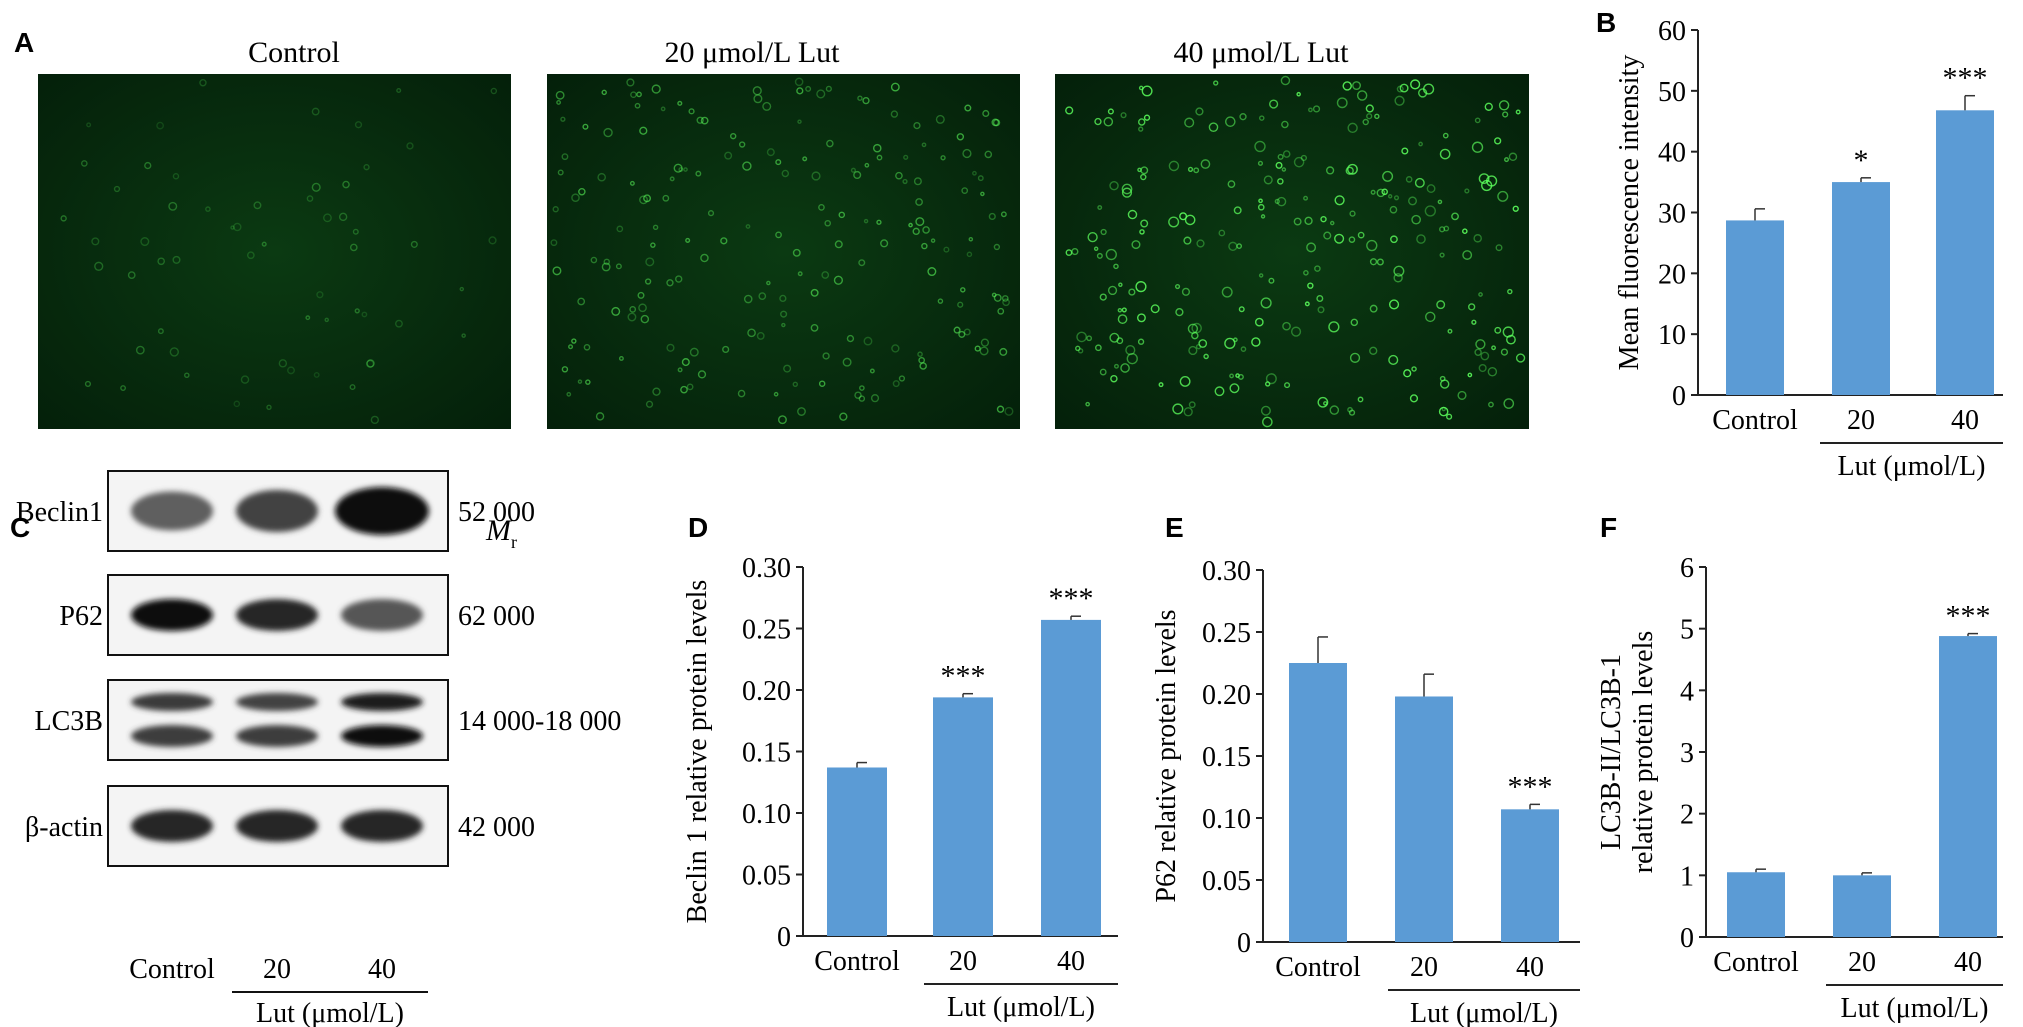 The image size is (2023, 1027). I want to click on panel-letter-d: D, so click(698, 527).